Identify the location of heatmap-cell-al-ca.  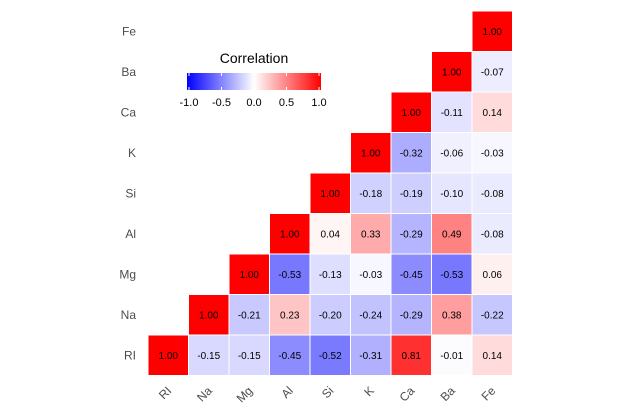
(411, 234).